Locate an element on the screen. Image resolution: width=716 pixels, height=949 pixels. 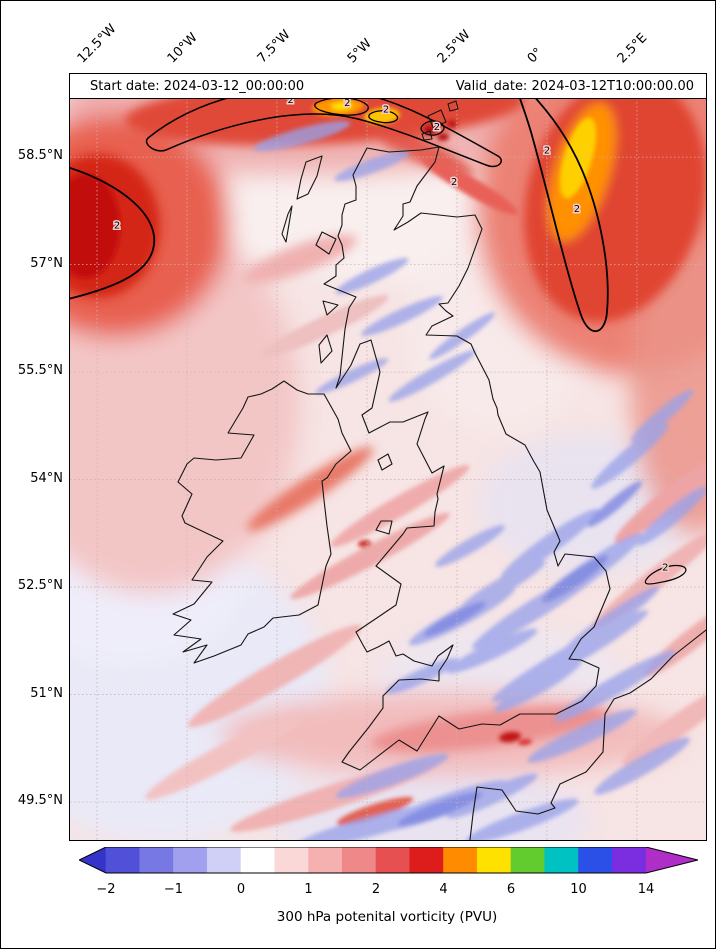
island-mull is located at coordinates (330, 308).